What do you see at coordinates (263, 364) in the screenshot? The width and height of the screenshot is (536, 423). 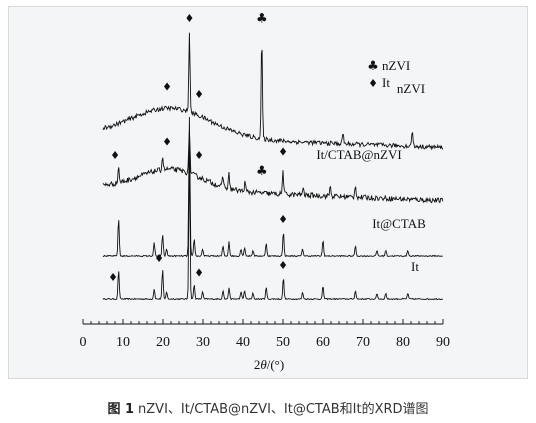 I see `x-axis-label-theta: θ` at bounding box center [263, 364].